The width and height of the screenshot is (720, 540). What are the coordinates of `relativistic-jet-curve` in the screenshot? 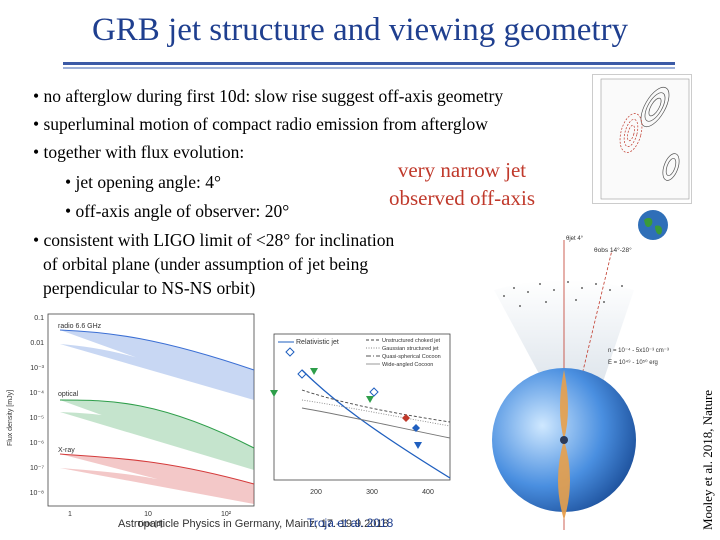 It's located at (376, 424).